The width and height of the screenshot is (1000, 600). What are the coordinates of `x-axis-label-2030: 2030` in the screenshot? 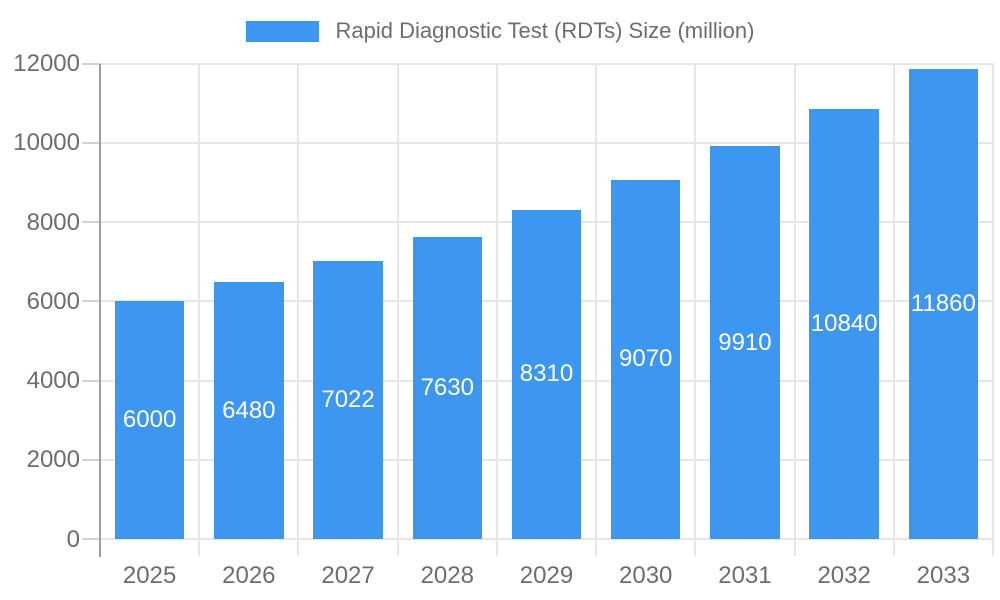 It's located at (646, 575).